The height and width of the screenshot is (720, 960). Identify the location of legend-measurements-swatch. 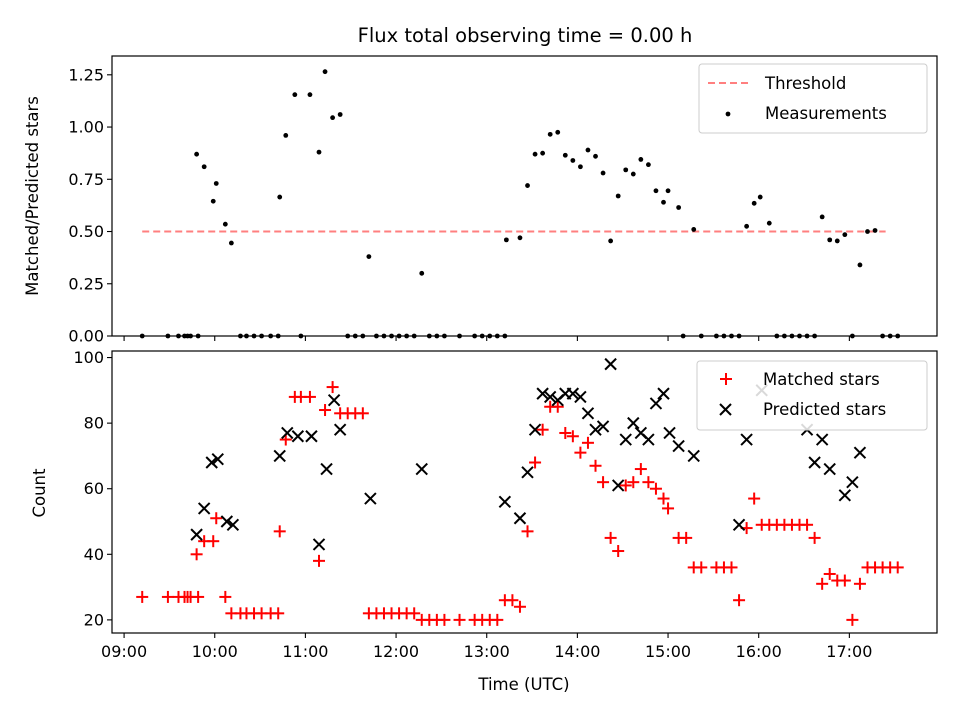
(728, 114).